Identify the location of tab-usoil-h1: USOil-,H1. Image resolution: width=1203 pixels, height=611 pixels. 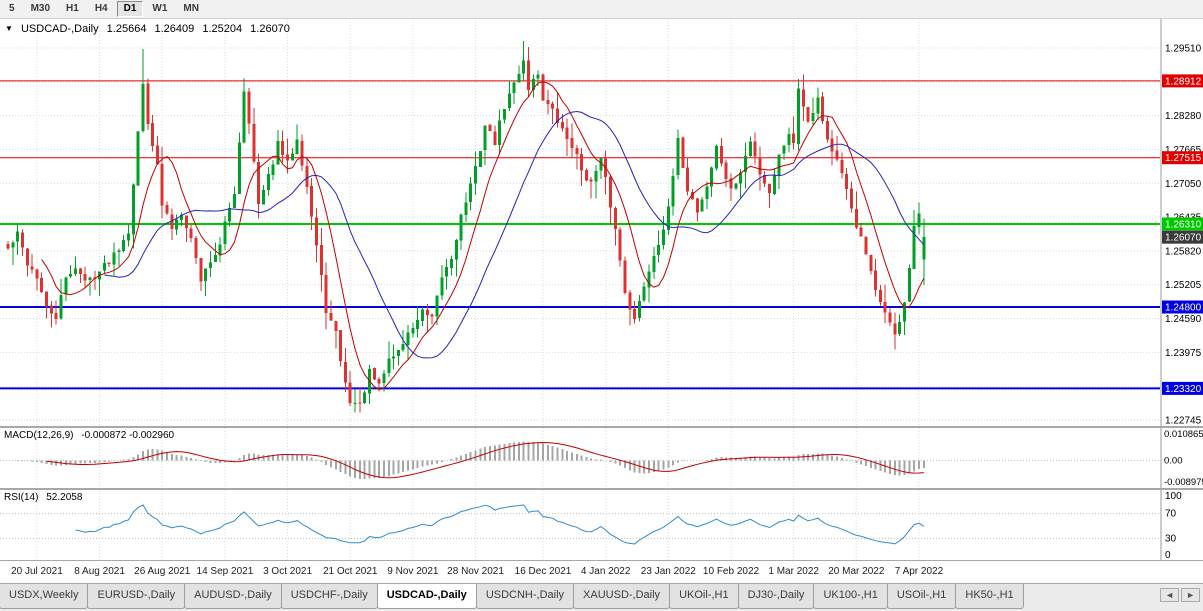
(921, 596).